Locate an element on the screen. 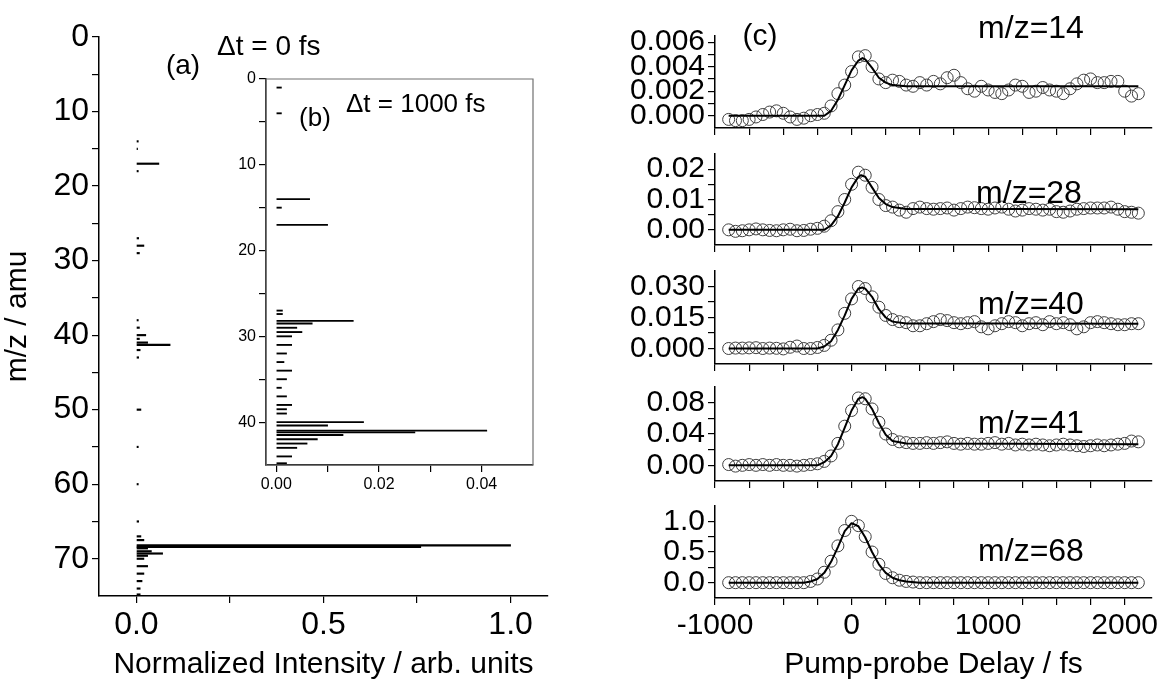  x-tick-label: 0.0 is located at coordinates (136, 623).